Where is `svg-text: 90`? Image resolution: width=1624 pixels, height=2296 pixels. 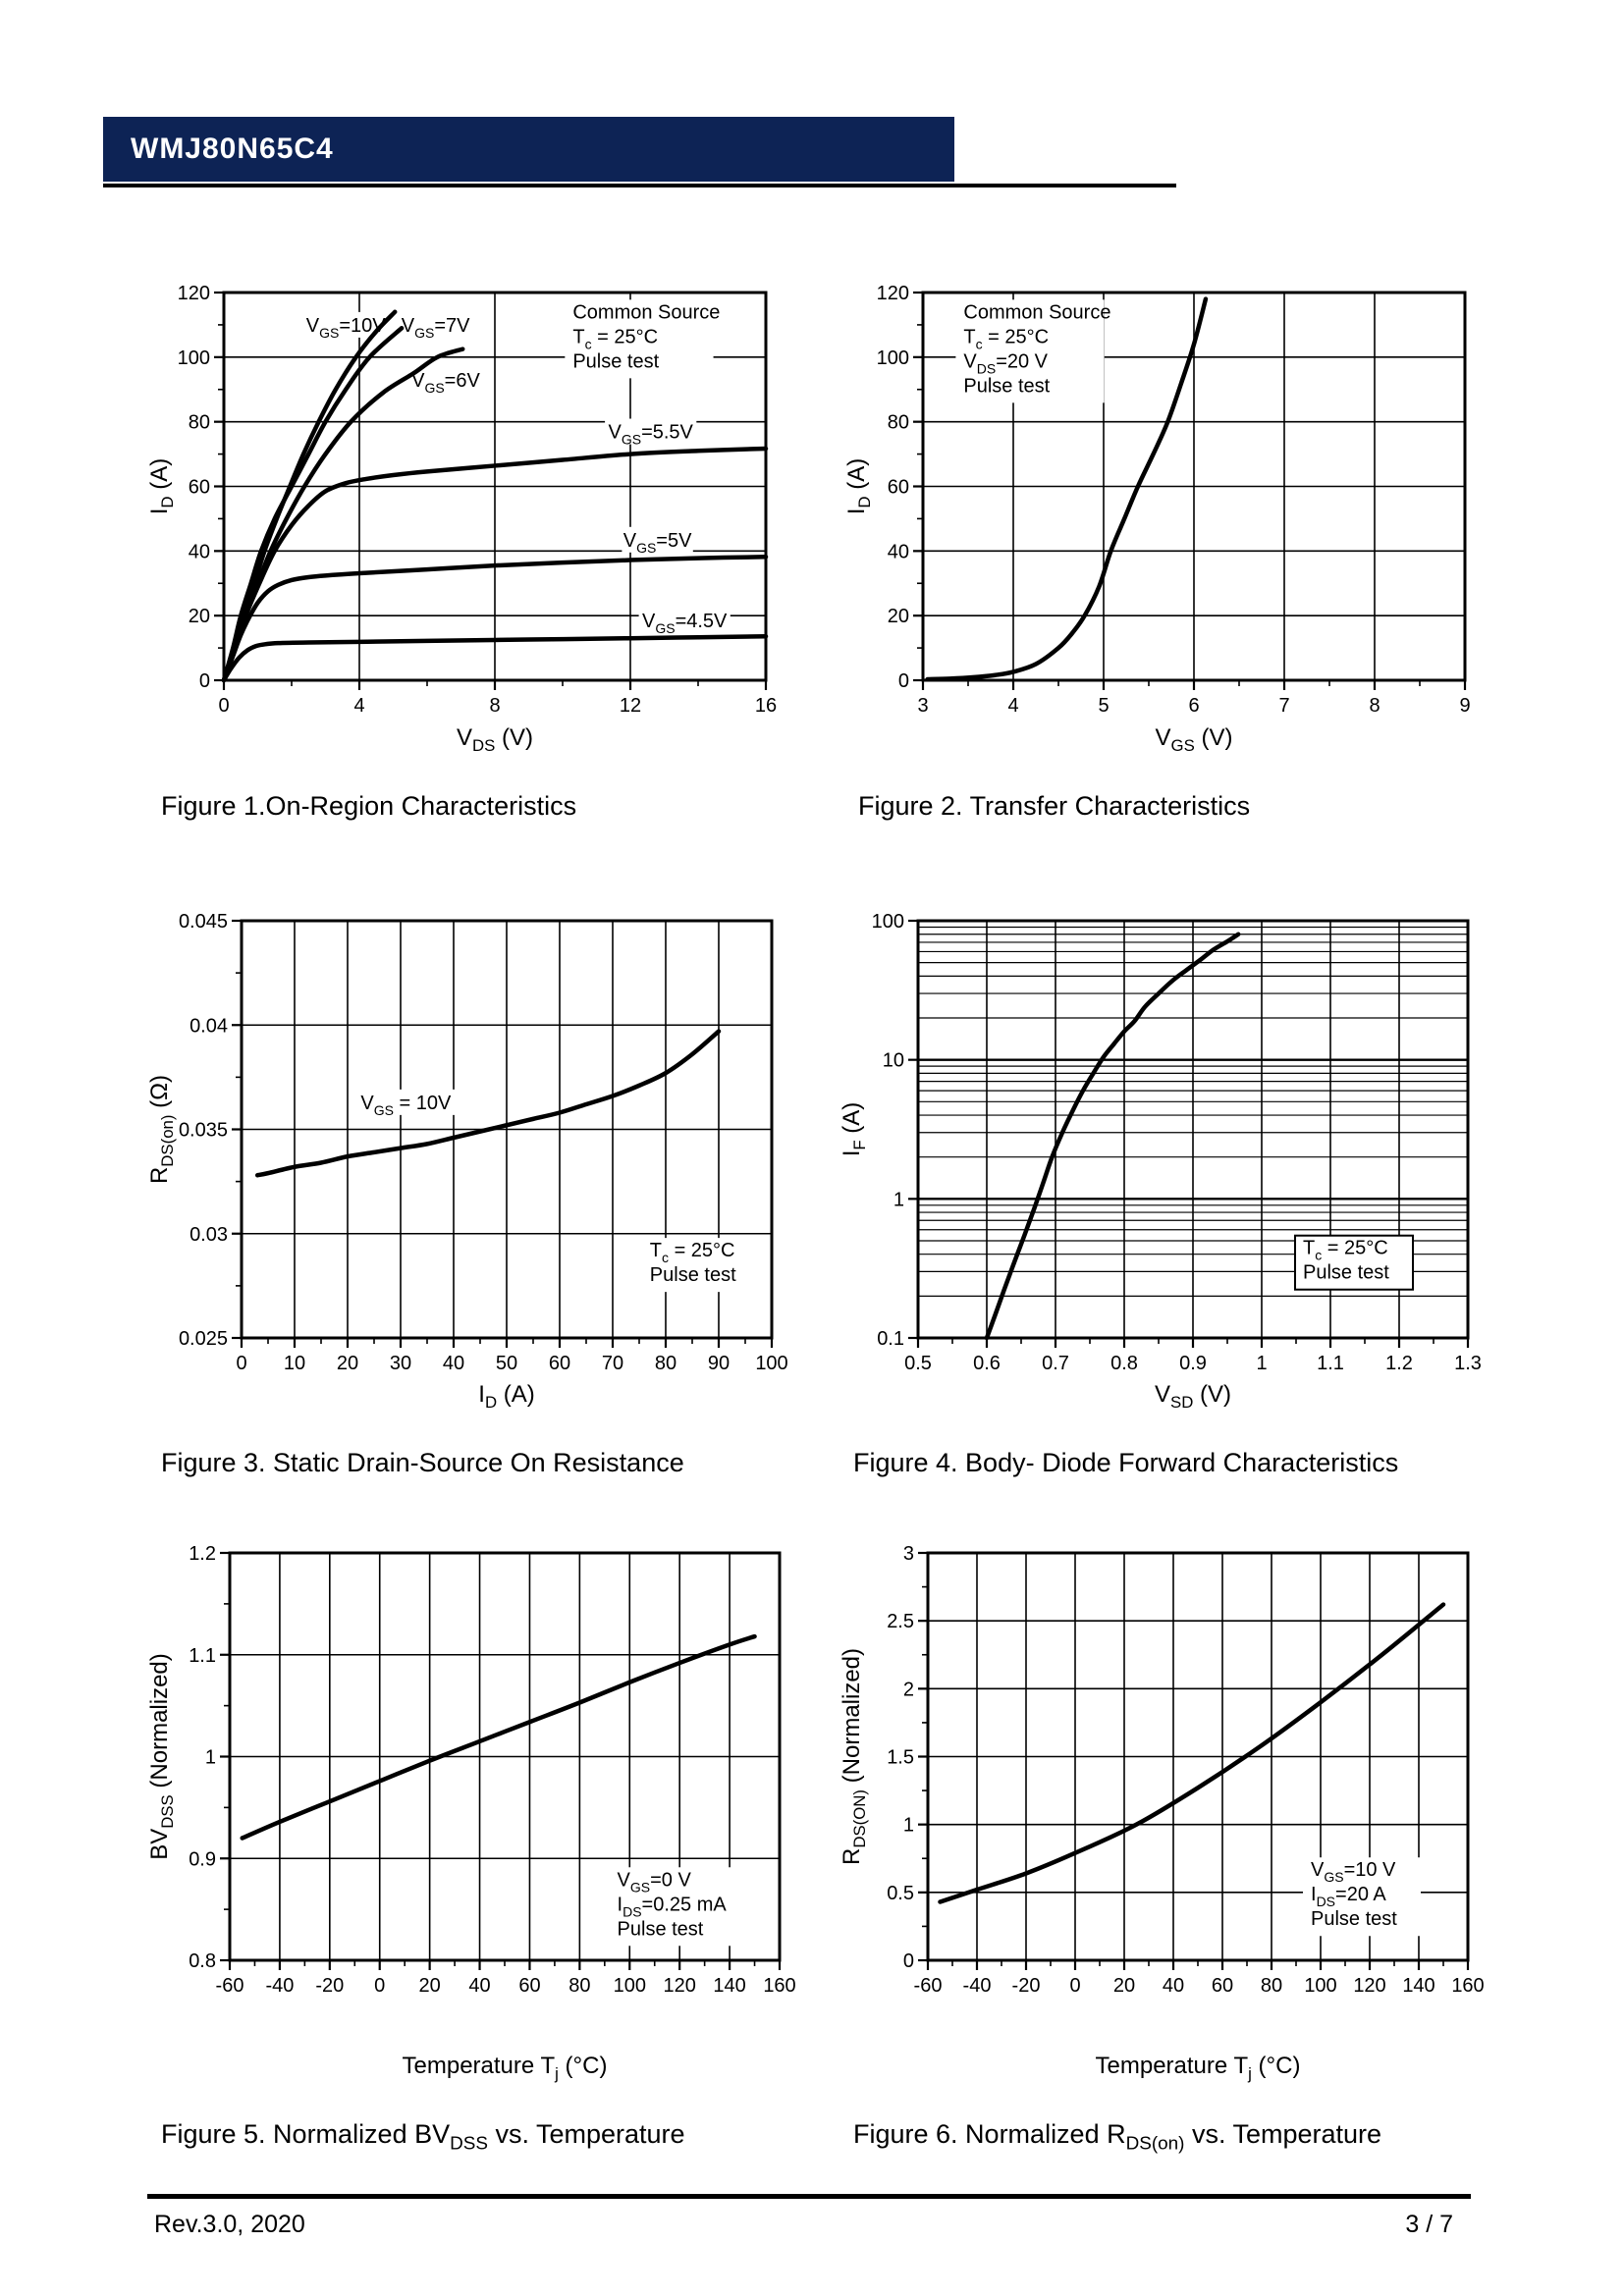 svg-text: 90 is located at coordinates (719, 1363).